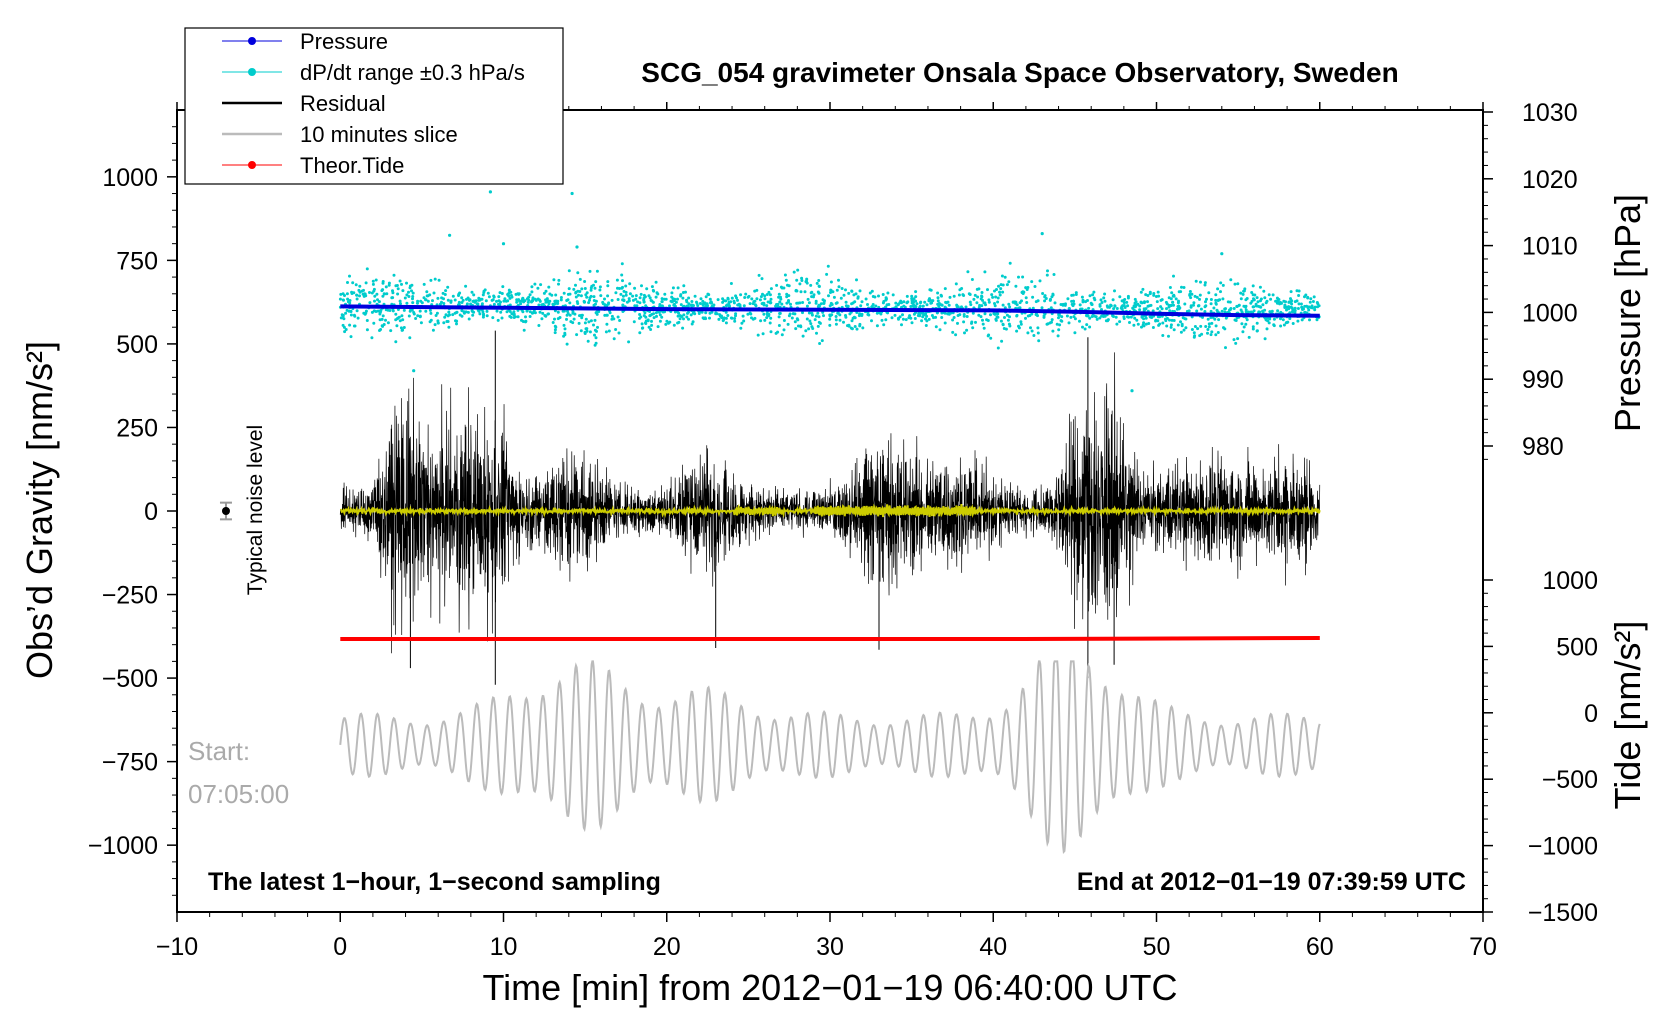  What do you see at coordinates (344, 41) in the screenshot?
I see `legend-label: Pressure` at bounding box center [344, 41].